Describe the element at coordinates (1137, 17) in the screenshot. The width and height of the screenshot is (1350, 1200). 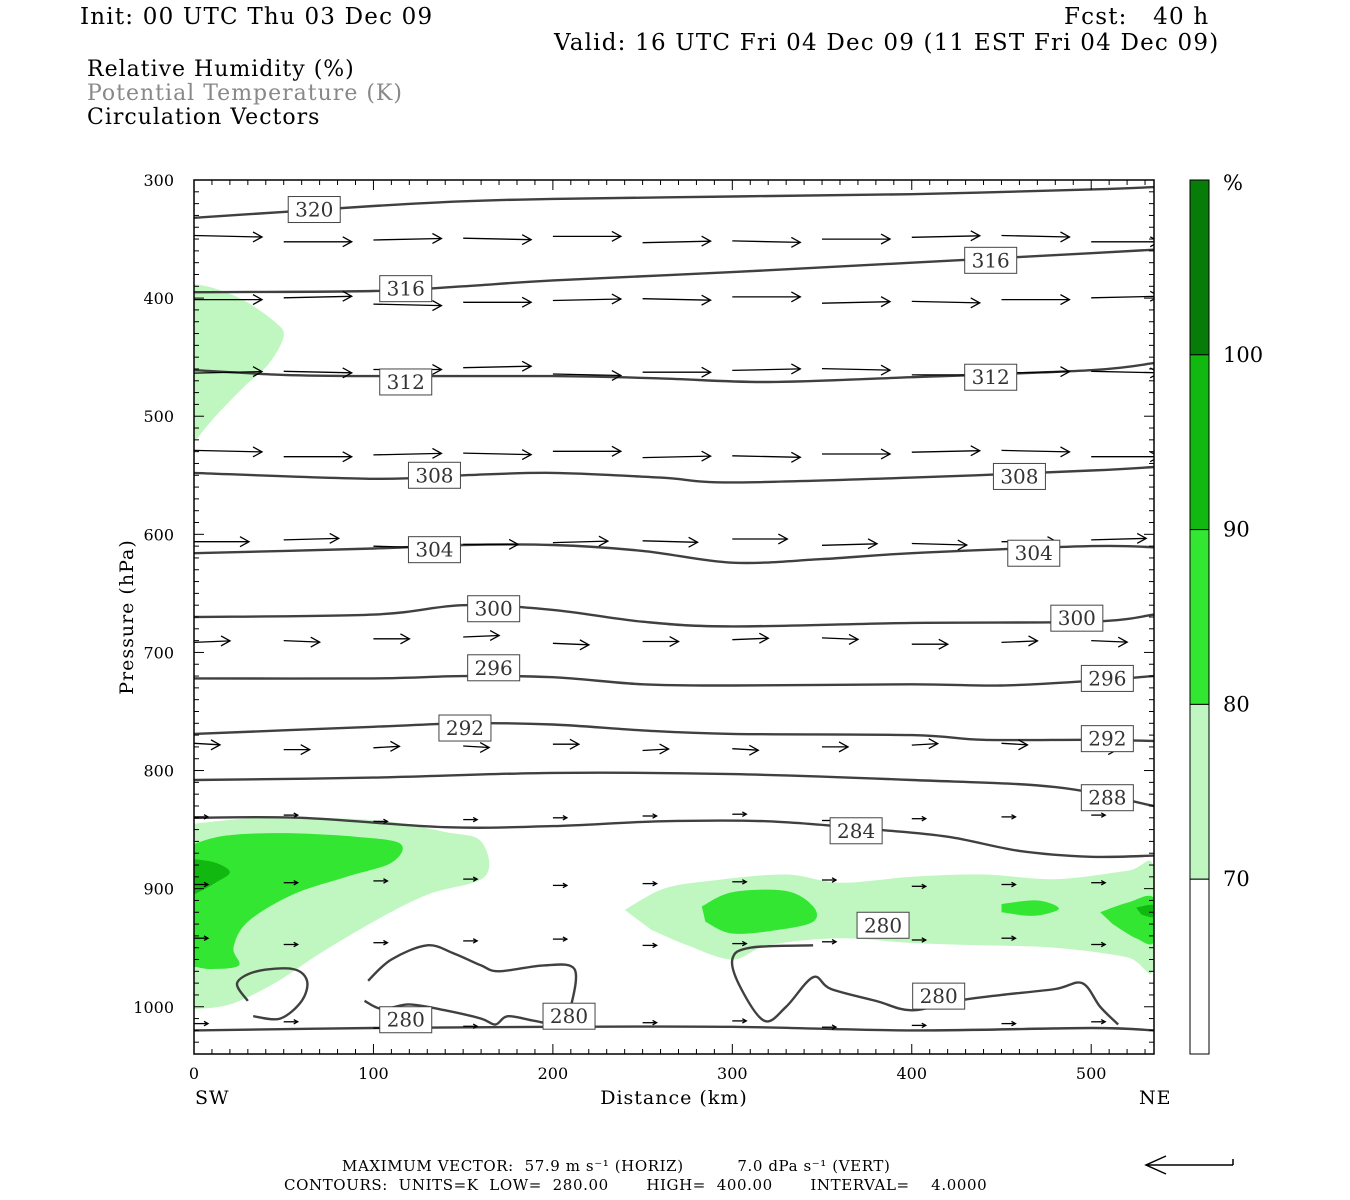
I see `forecast-hour: Fcst: 40 h` at that location.